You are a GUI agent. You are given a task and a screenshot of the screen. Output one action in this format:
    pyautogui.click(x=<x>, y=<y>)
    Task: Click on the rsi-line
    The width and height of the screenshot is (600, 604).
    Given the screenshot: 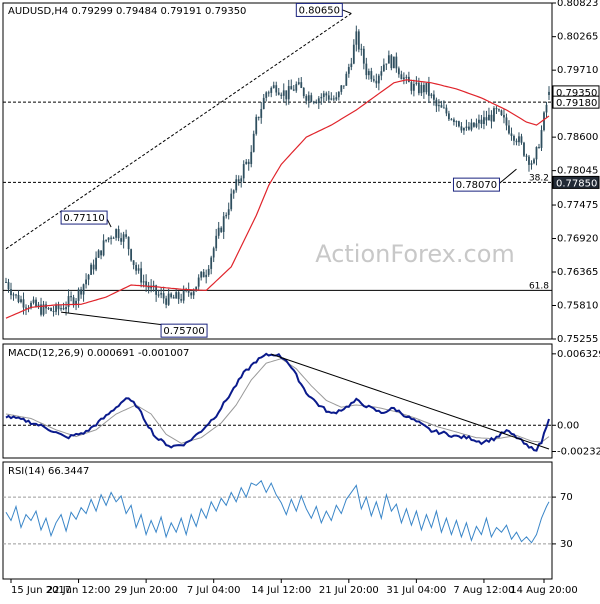 What is the action you would take?
    pyautogui.click(x=277, y=511)
    